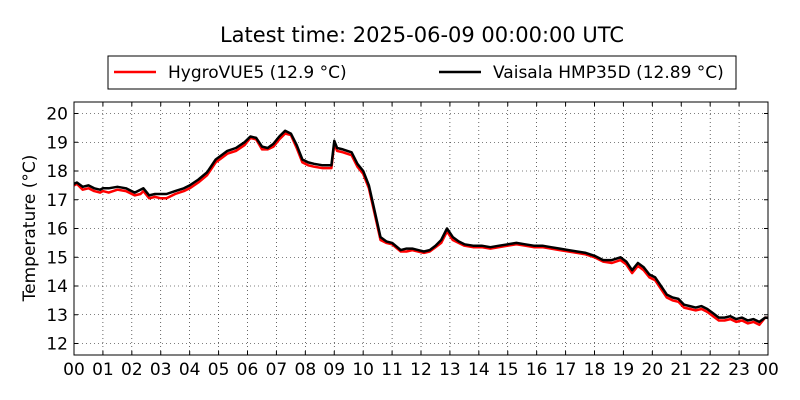 This screenshot has height=400, width=800. I want to click on y-tick-label: 17, so click(57, 201).